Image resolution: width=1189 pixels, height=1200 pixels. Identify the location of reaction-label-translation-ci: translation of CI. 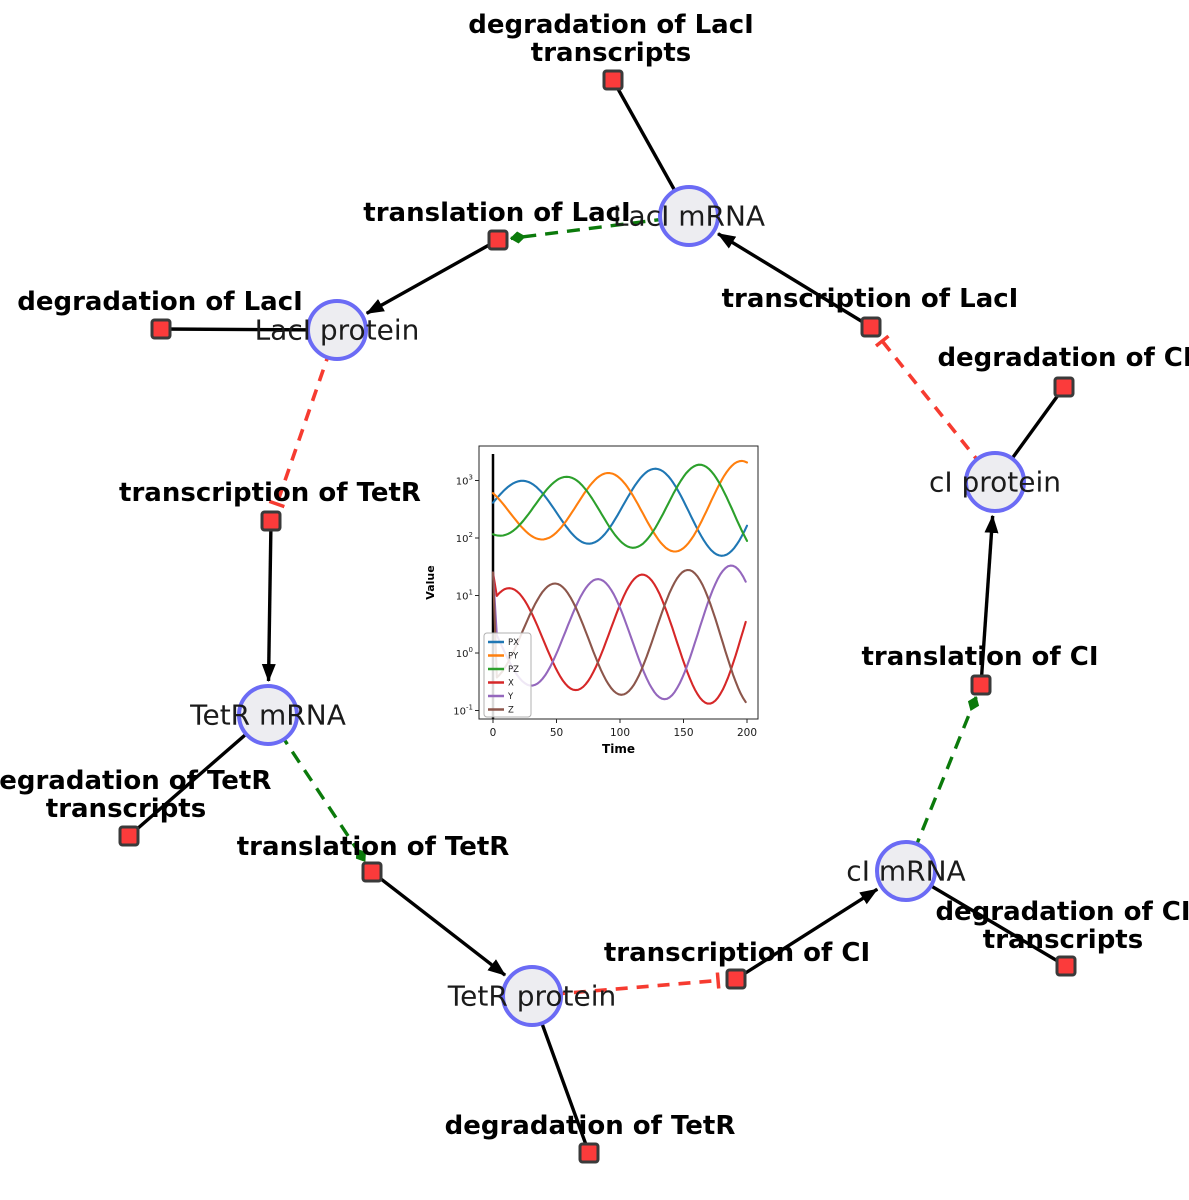
(980, 657).